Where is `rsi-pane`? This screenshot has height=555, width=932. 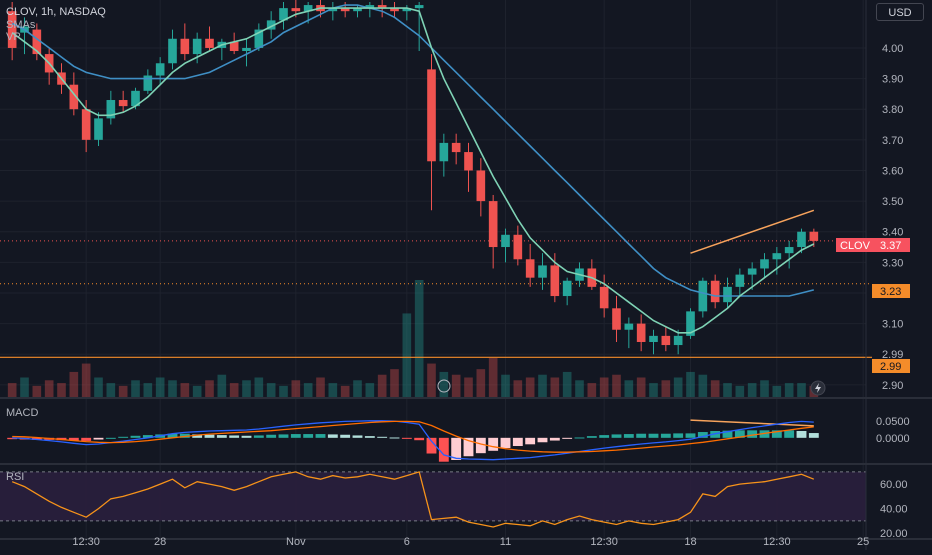
rsi-pane is located at coordinates (433, 499).